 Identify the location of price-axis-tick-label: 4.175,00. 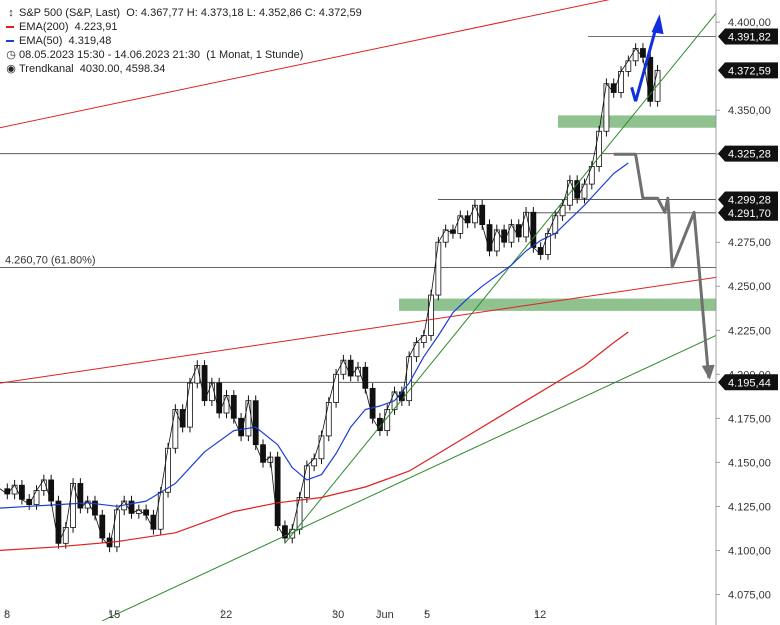
(749, 419).